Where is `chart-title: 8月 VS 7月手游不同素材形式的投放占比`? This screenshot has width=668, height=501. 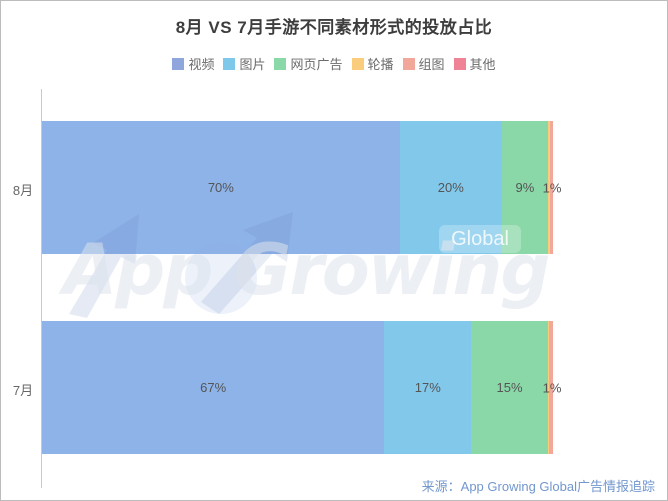
chart-title: 8月 VS 7月手游不同素材形式的投放占比 is located at coordinates (334, 27).